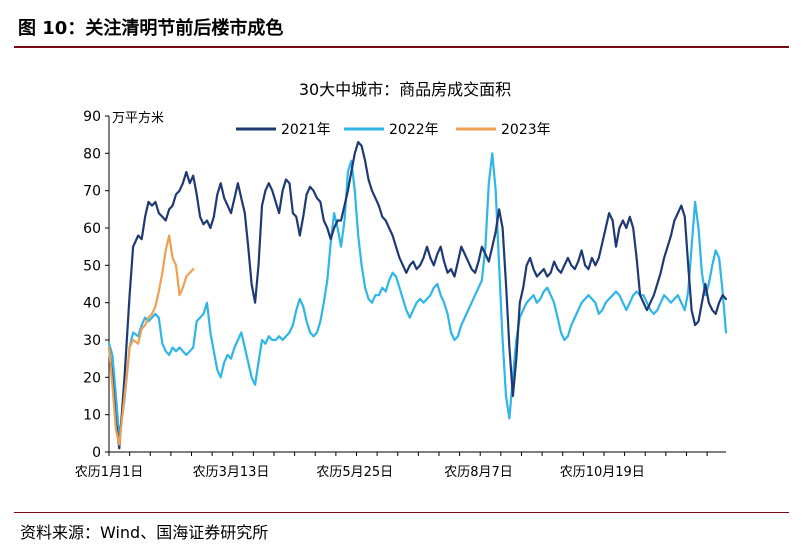 This screenshot has height=551, width=803. I want to click on source-note: 资料来源：Wind、国海证券研究所, so click(144, 532).